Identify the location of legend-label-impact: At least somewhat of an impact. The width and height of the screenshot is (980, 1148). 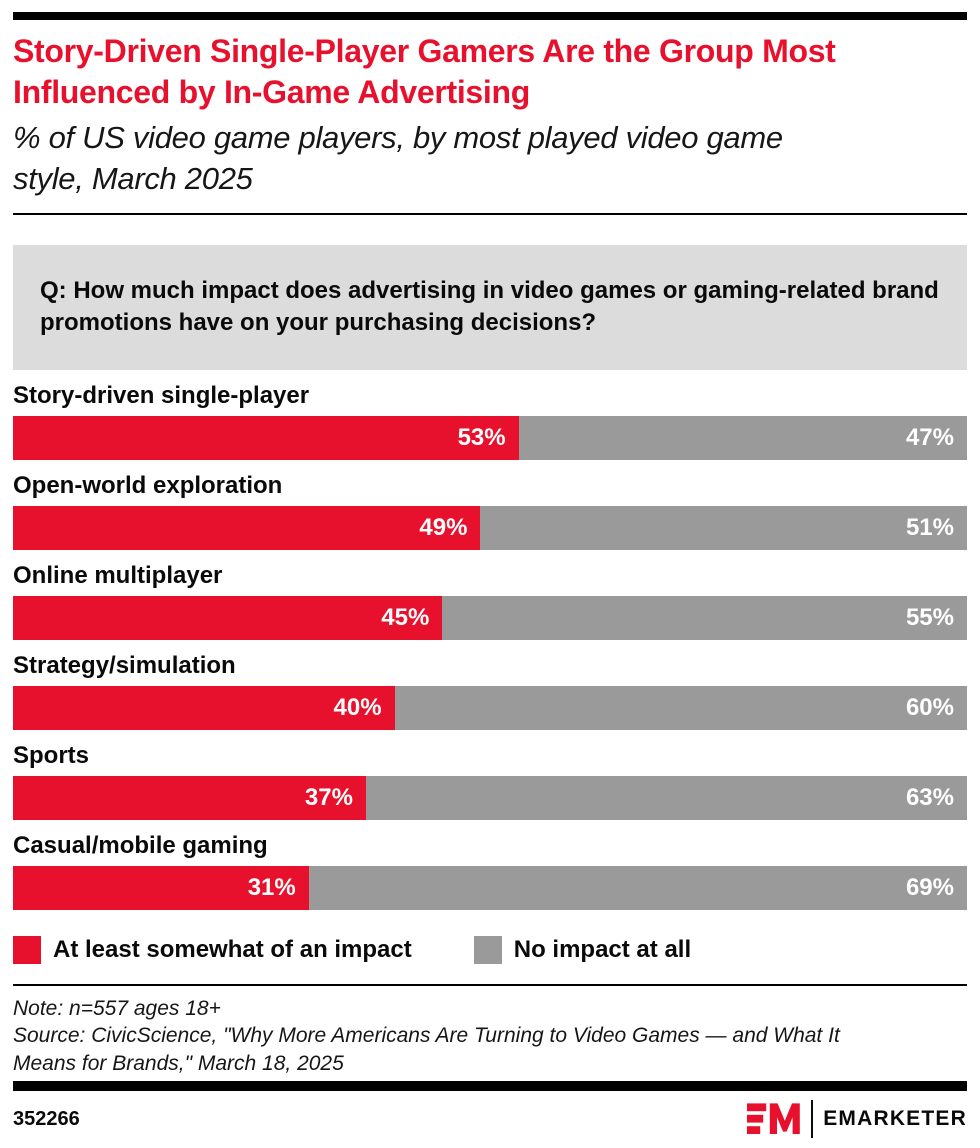
(232, 949).